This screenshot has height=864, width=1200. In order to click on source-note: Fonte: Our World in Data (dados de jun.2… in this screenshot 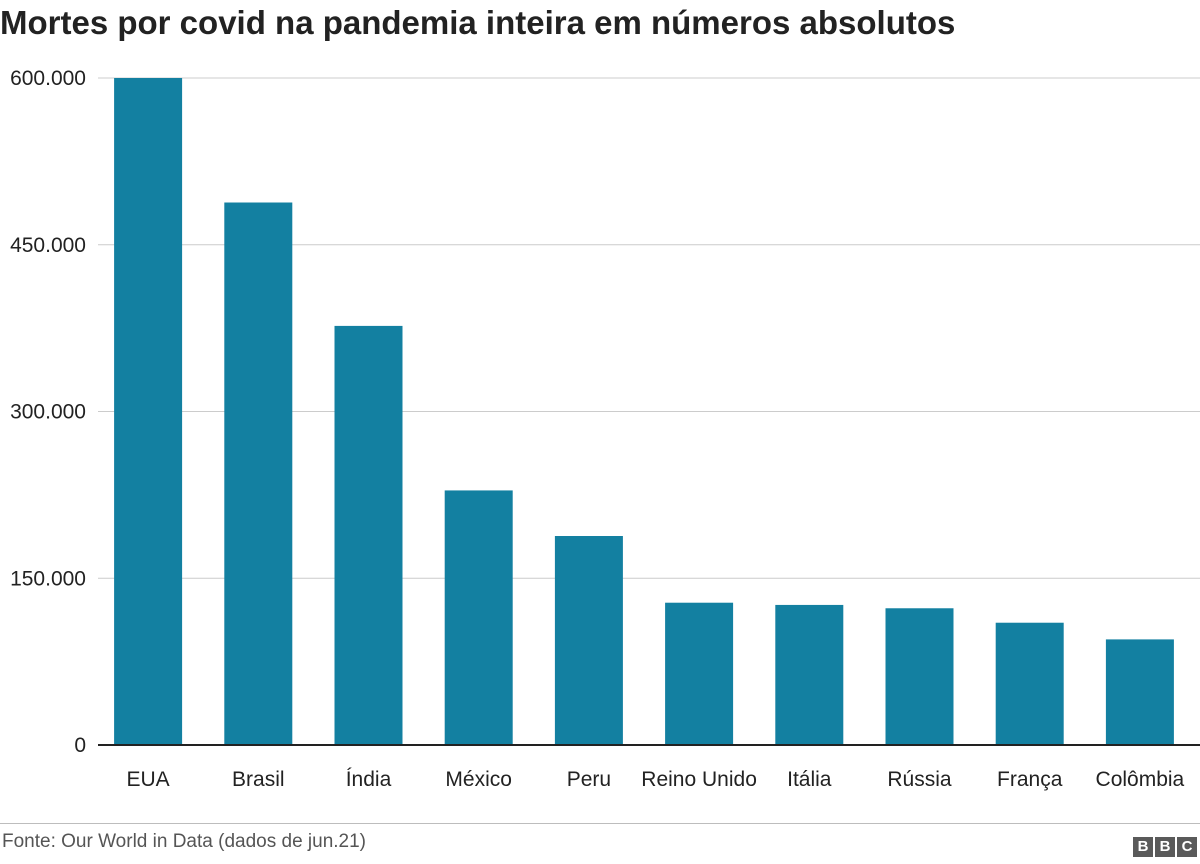, I will do `click(184, 841)`.